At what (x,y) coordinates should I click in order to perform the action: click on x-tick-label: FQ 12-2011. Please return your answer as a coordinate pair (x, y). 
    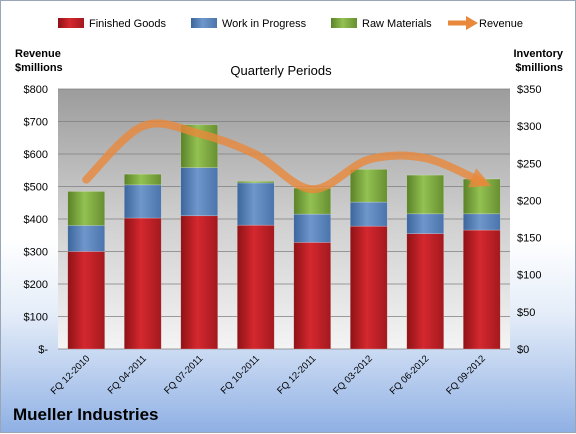
    Looking at the image, I should click on (296, 374).